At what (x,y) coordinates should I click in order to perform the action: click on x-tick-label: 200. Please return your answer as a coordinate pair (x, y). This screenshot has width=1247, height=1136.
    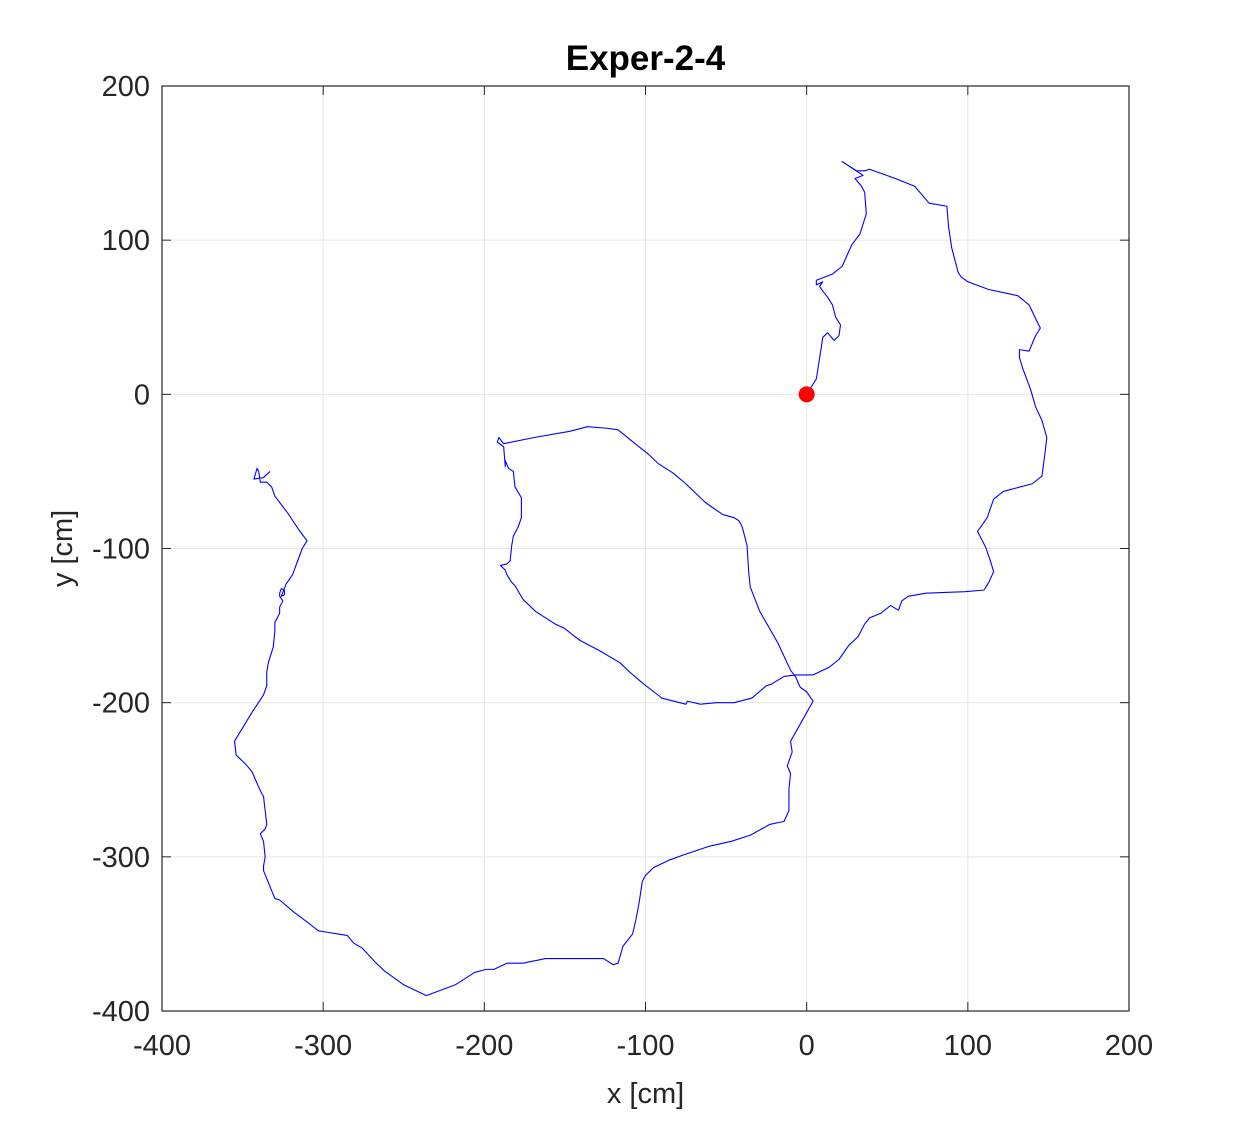
    Looking at the image, I should click on (1129, 1046).